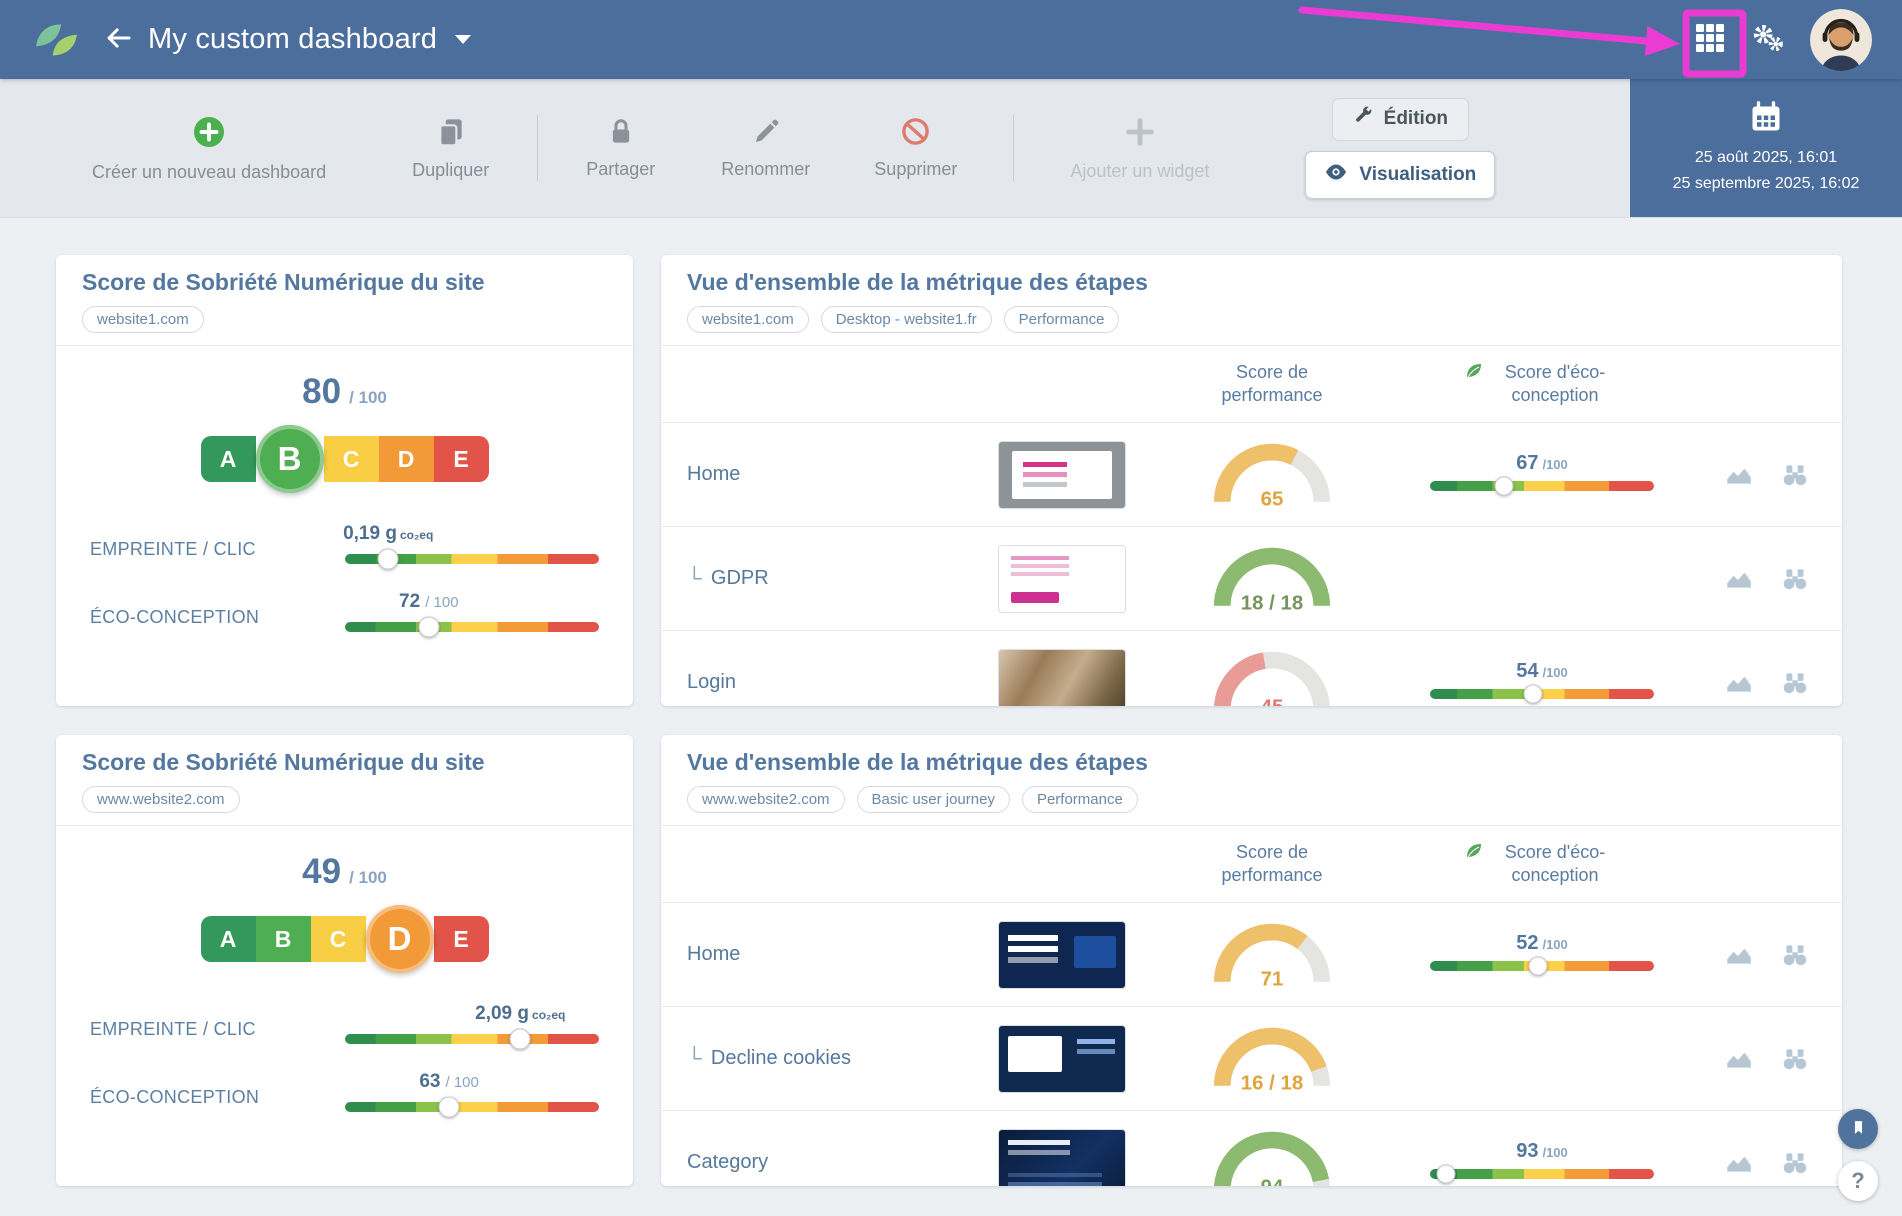 The image size is (1902, 1216). Describe the element at coordinates (621, 133) in the screenshot. I see `lock-icon` at that location.